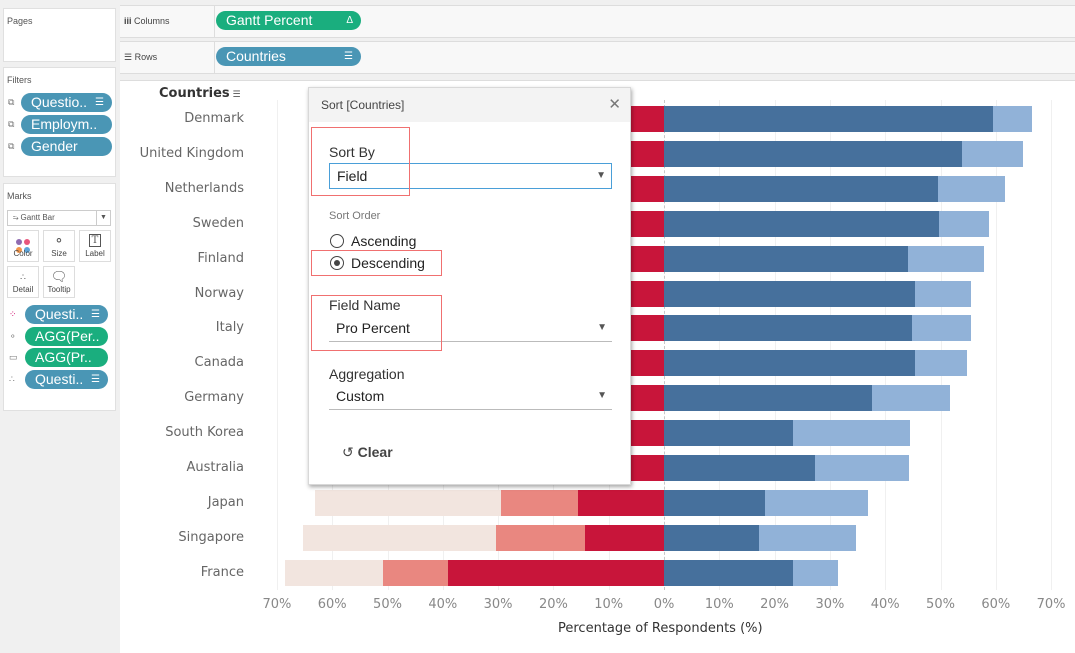  Describe the element at coordinates (95, 246) in the screenshot. I see `label-button: T Label` at that location.